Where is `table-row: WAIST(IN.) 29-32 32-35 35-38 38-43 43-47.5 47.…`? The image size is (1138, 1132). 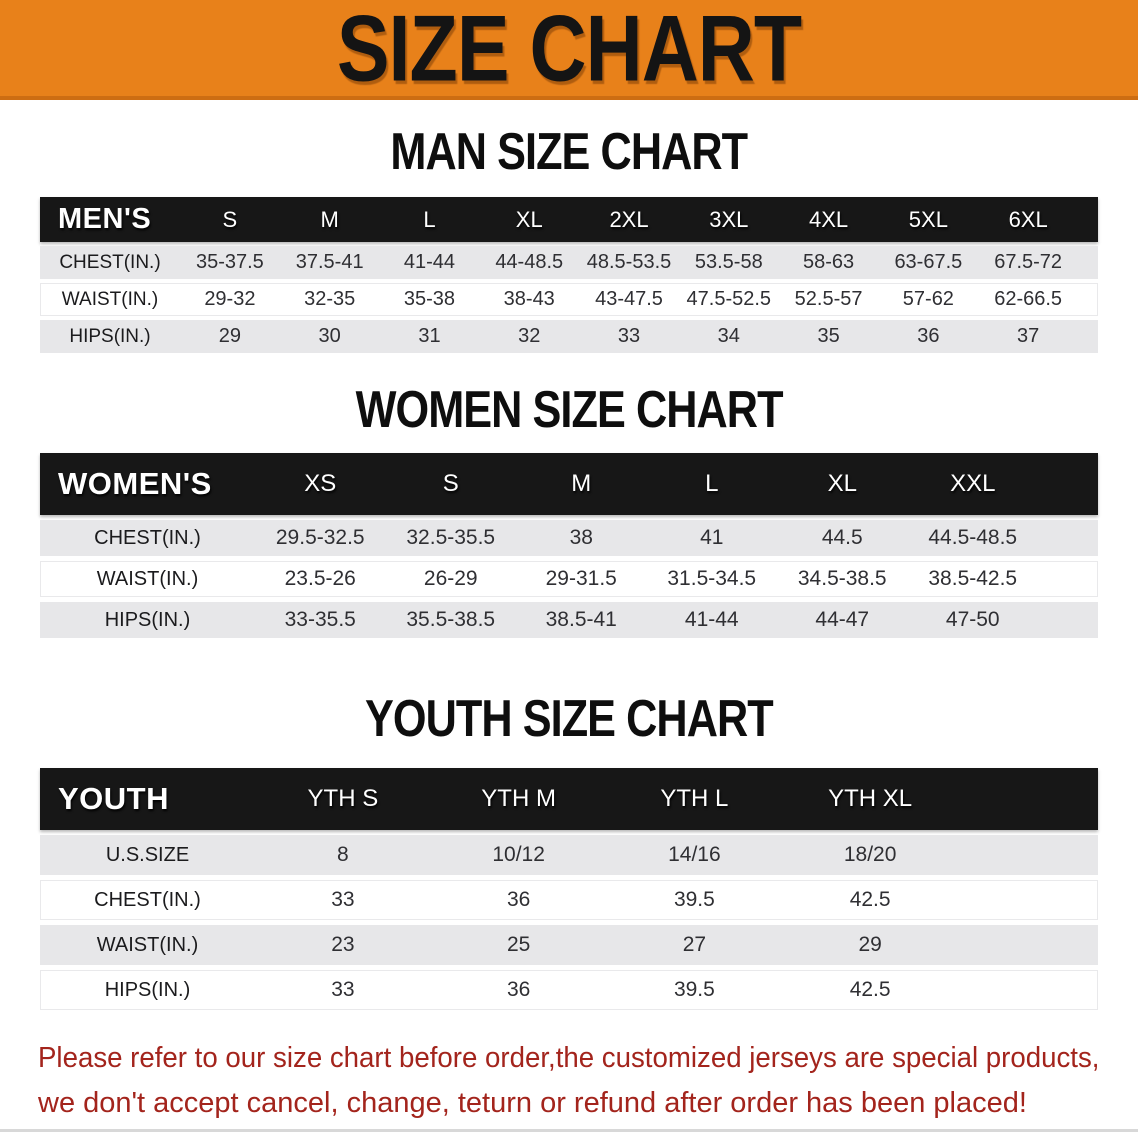 table-row: WAIST(IN.) 29-32 32-35 35-38 38-43 43-47.5 47.… is located at coordinates (569, 299).